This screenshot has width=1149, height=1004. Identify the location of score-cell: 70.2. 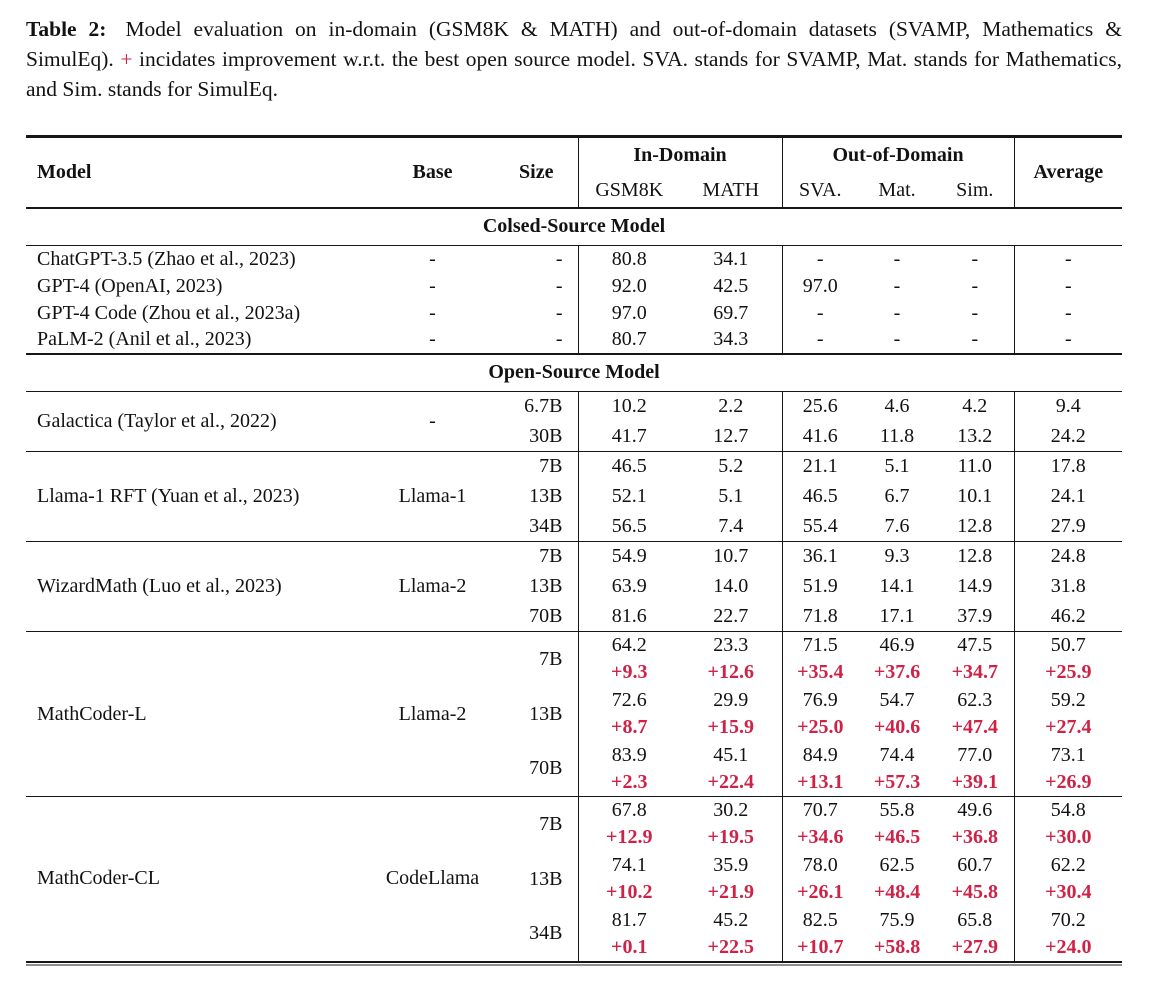
(1068, 919).